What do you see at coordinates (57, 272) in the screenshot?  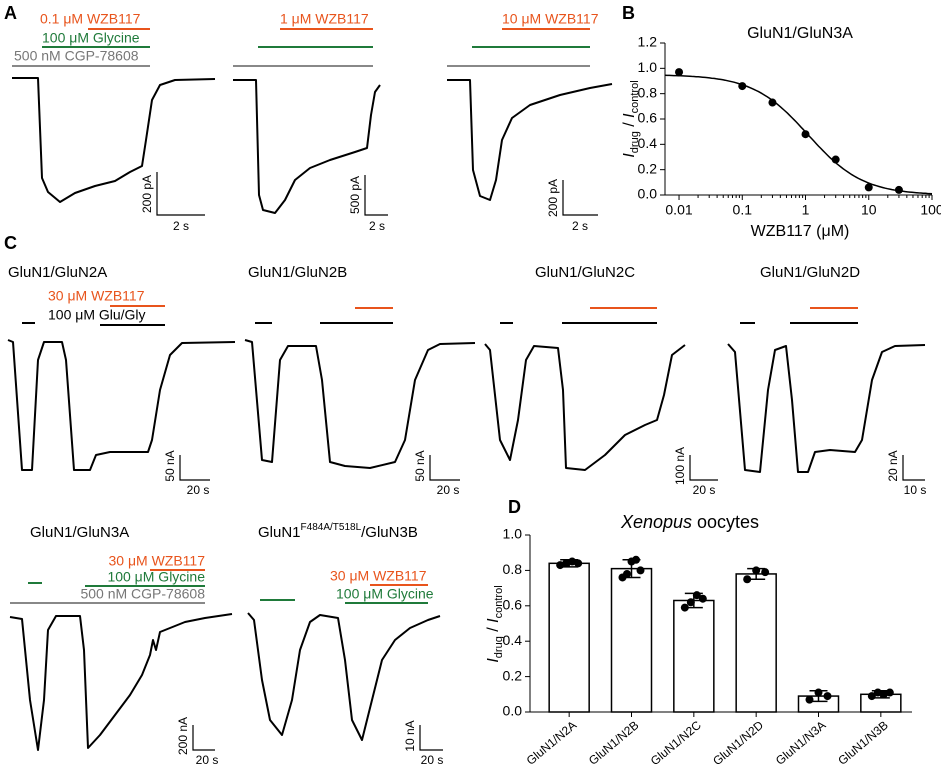 I see `trace-title: GluN1/GluN2A` at bounding box center [57, 272].